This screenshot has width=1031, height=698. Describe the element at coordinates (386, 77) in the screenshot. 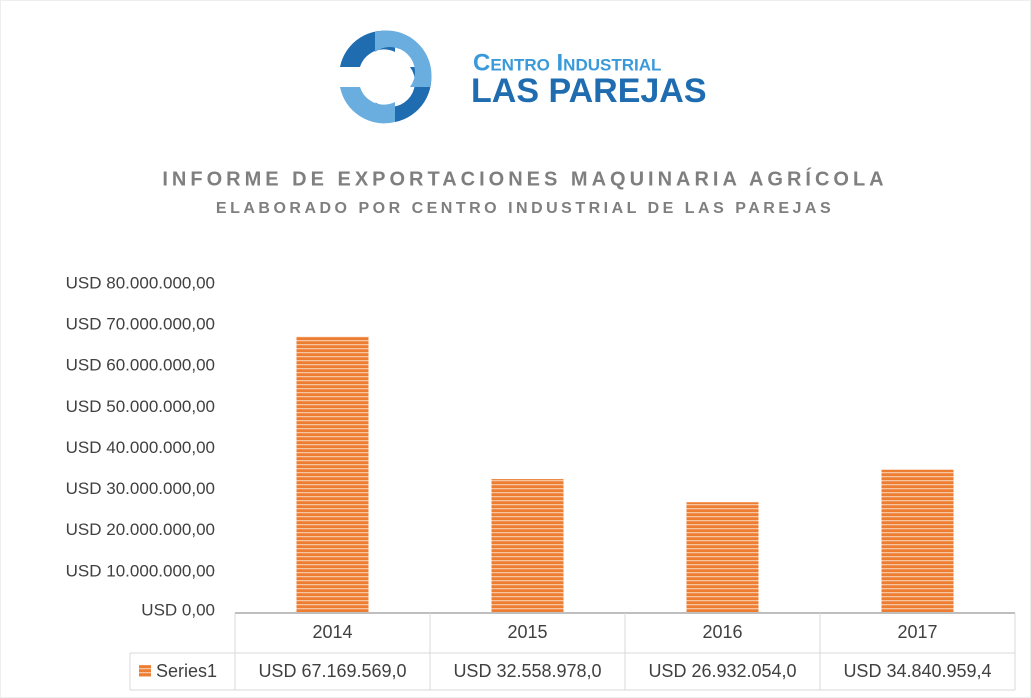

I see `logo-mark` at that location.